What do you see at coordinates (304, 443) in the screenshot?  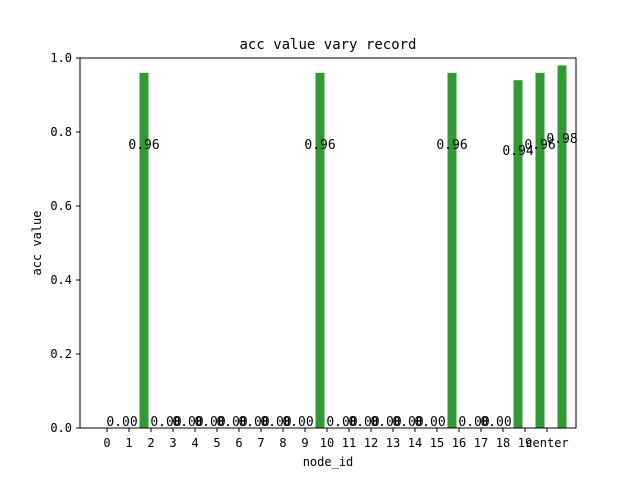 I see `x-tick-label-9: 9` at bounding box center [304, 443].